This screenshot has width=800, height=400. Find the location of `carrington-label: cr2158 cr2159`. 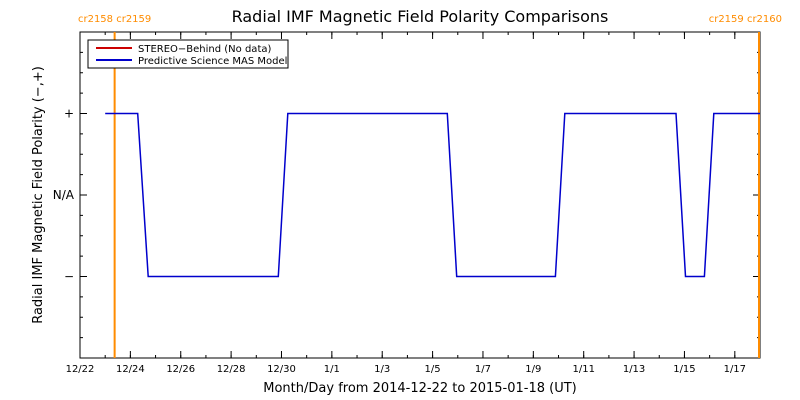

carrington-label: cr2158 cr2159 is located at coordinates (114, 19).